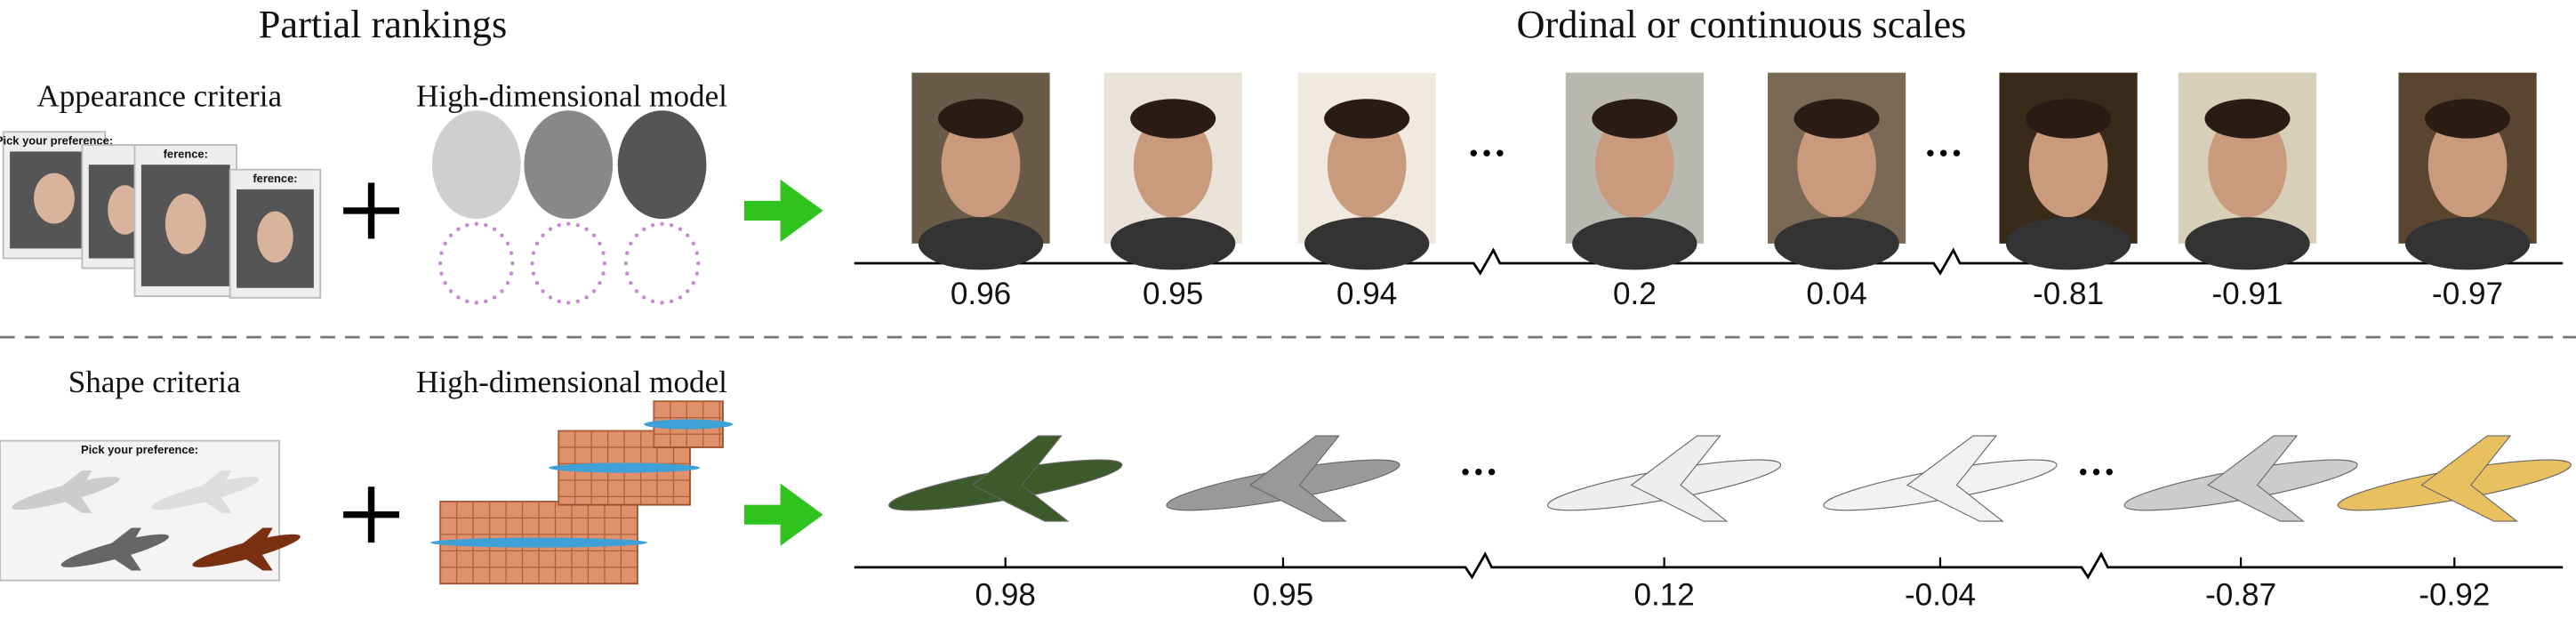  What do you see at coordinates (186, 154) in the screenshot?
I see `ui-text: ference:` at bounding box center [186, 154].